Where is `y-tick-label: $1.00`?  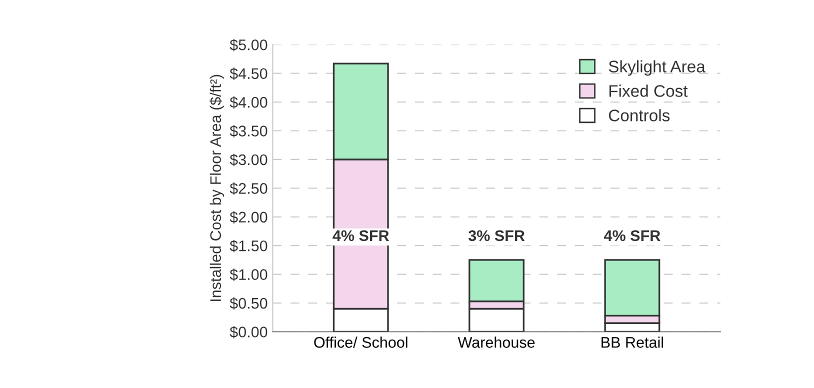
y-tick-label: $1.00 is located at coordinates (249, 274).